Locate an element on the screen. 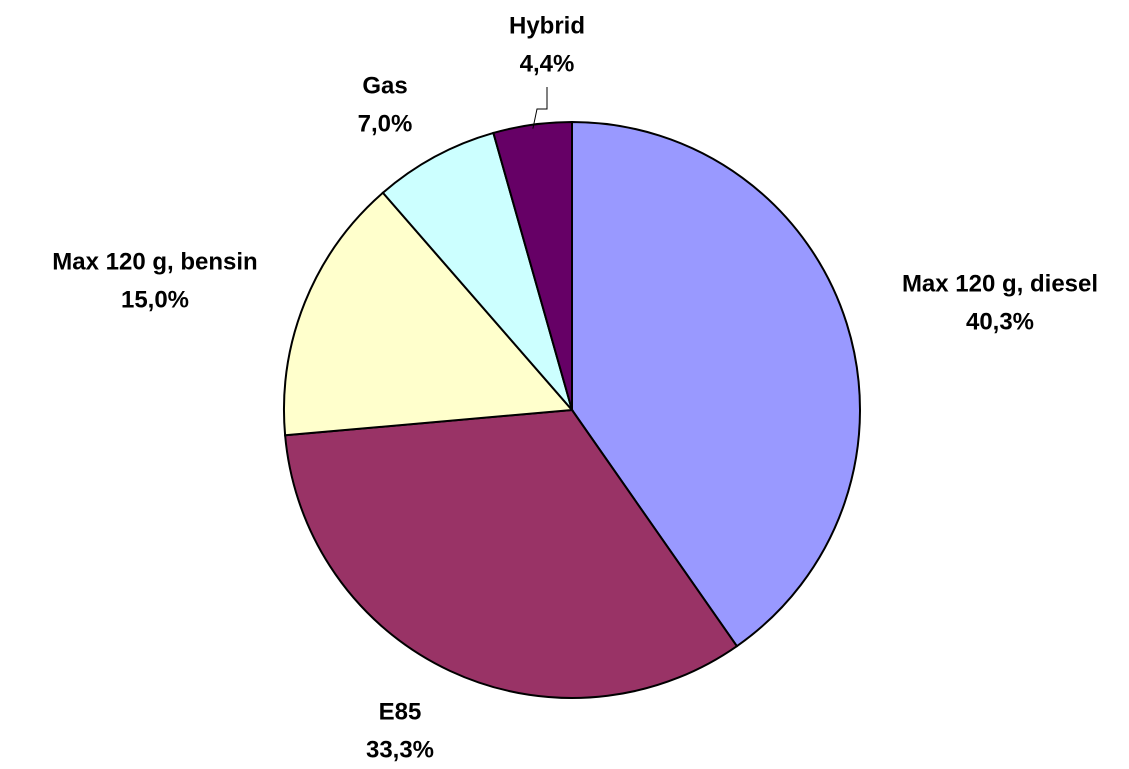 The width and height of the screenshot is (1129, 769). value-label: 40,3% is located at coordinates (1000, 321).